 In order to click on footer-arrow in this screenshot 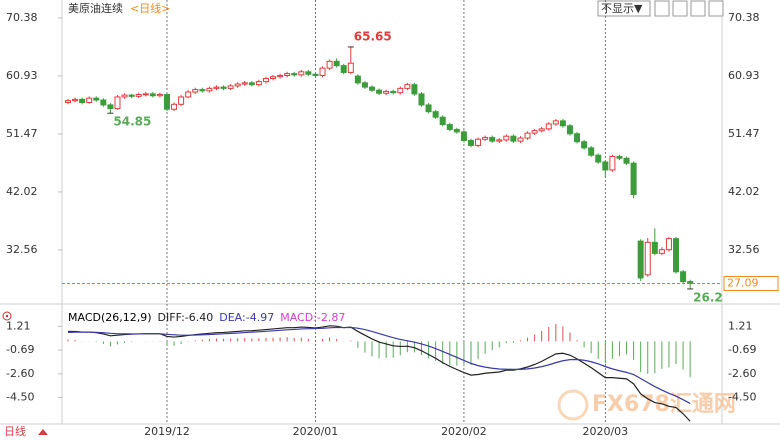, I will do `click(43, 432)`.